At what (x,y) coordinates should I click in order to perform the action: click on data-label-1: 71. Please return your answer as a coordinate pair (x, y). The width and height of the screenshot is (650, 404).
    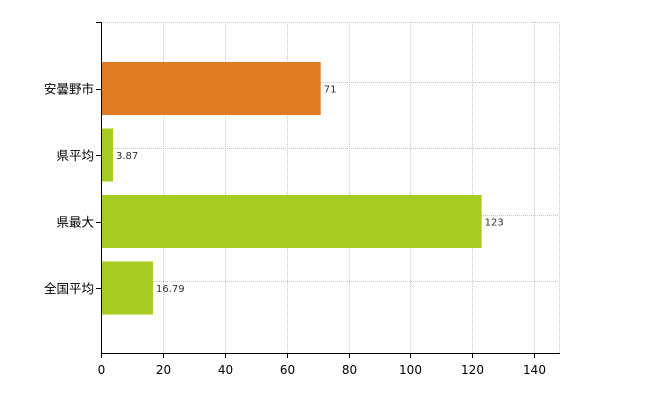
    Looking at the image, I should click on (330, 90).